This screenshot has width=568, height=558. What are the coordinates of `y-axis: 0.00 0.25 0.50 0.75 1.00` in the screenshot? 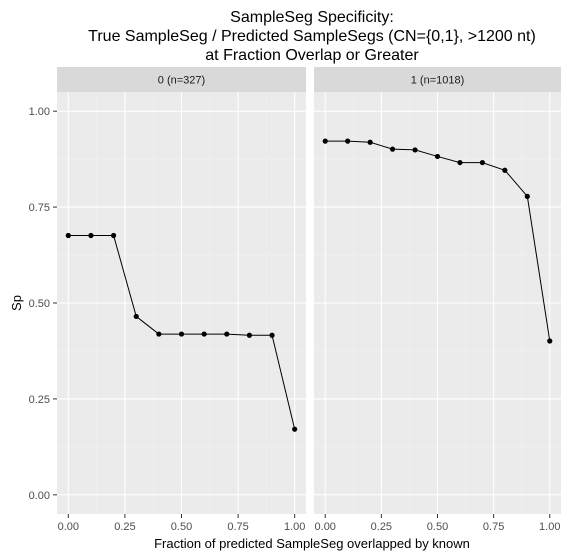 It's located at (43, 304).